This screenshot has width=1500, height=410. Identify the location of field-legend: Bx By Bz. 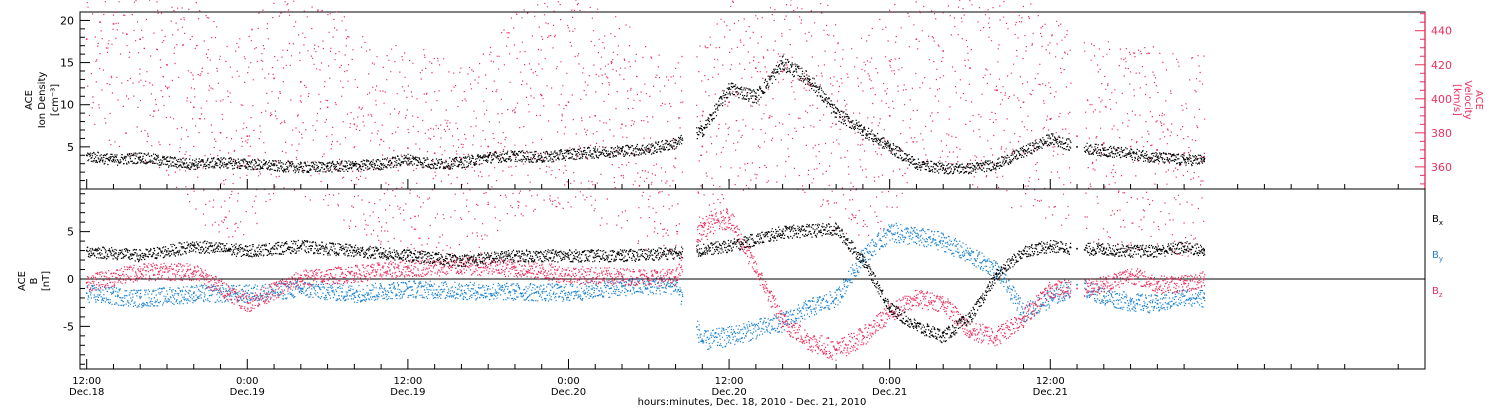
(1437, 256).